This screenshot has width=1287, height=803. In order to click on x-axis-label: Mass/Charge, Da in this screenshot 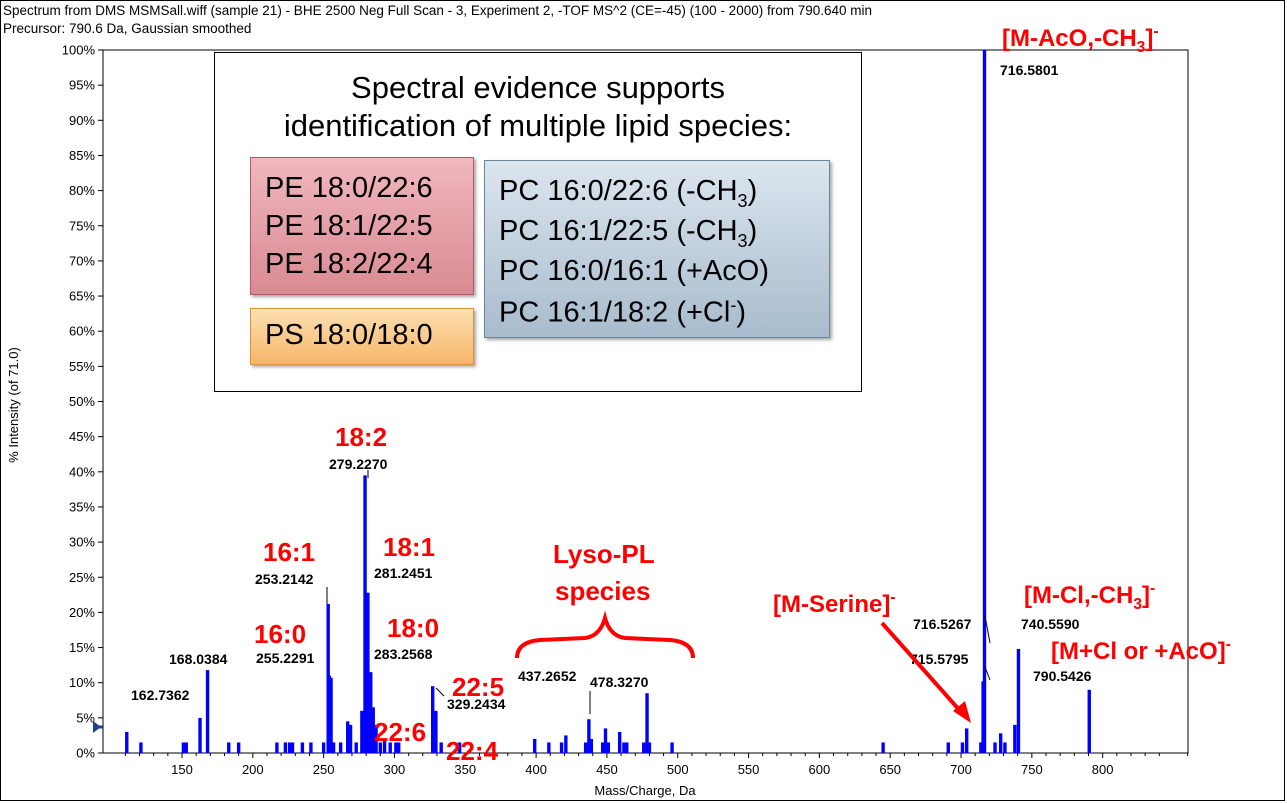, I will do `click(645, 790)`.